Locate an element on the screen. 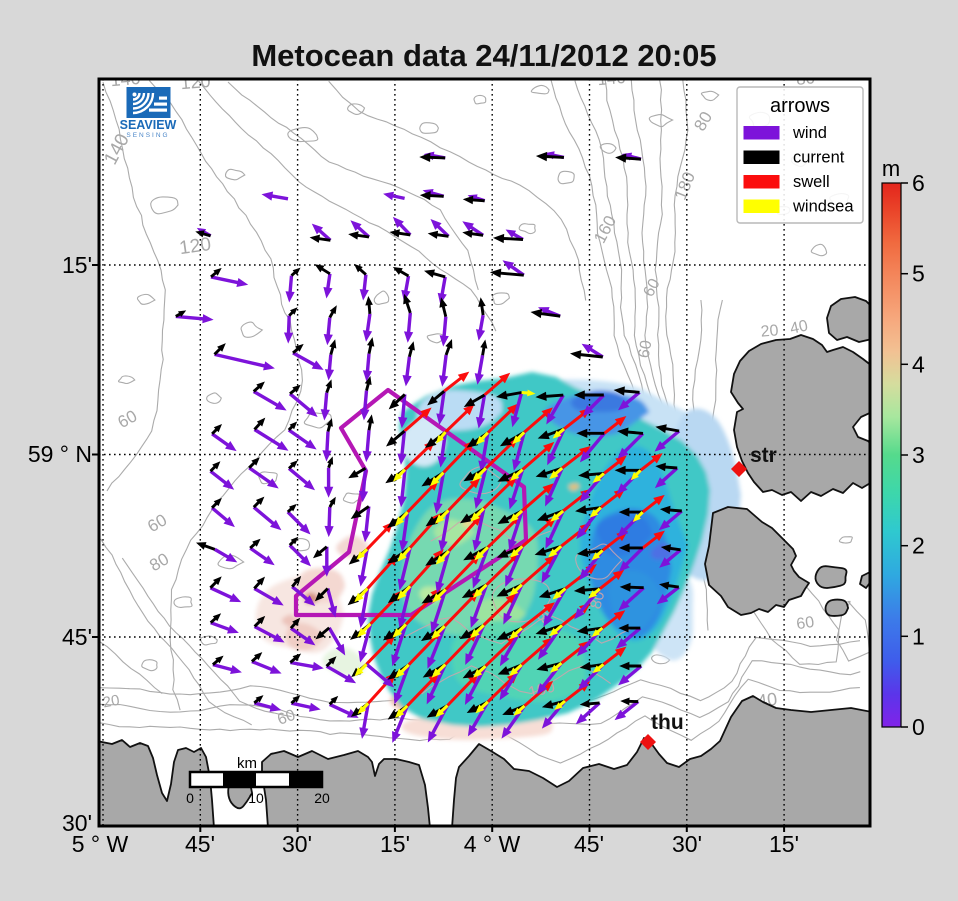 The image size is (958, 901). svg-text: 5 ° W is located at coordinates (100, 844).